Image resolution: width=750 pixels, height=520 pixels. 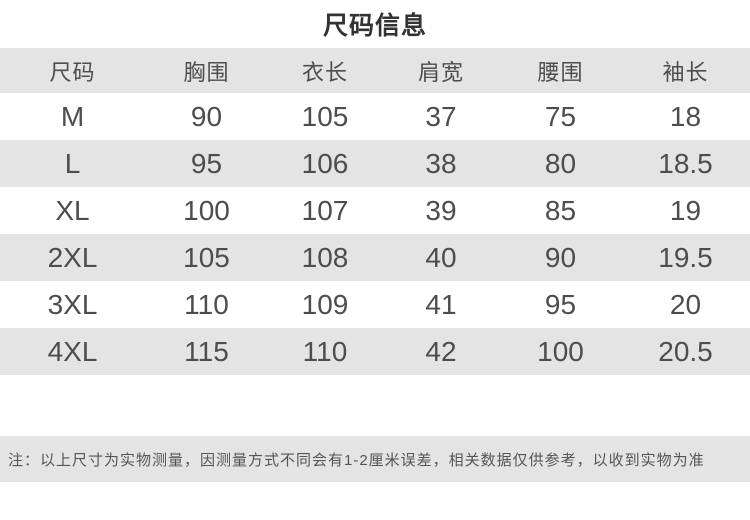 What do you see at coordinates (324, 72) in the screenshot?
I see `column-header-3: 衣长` at bounding box center [324, 72].